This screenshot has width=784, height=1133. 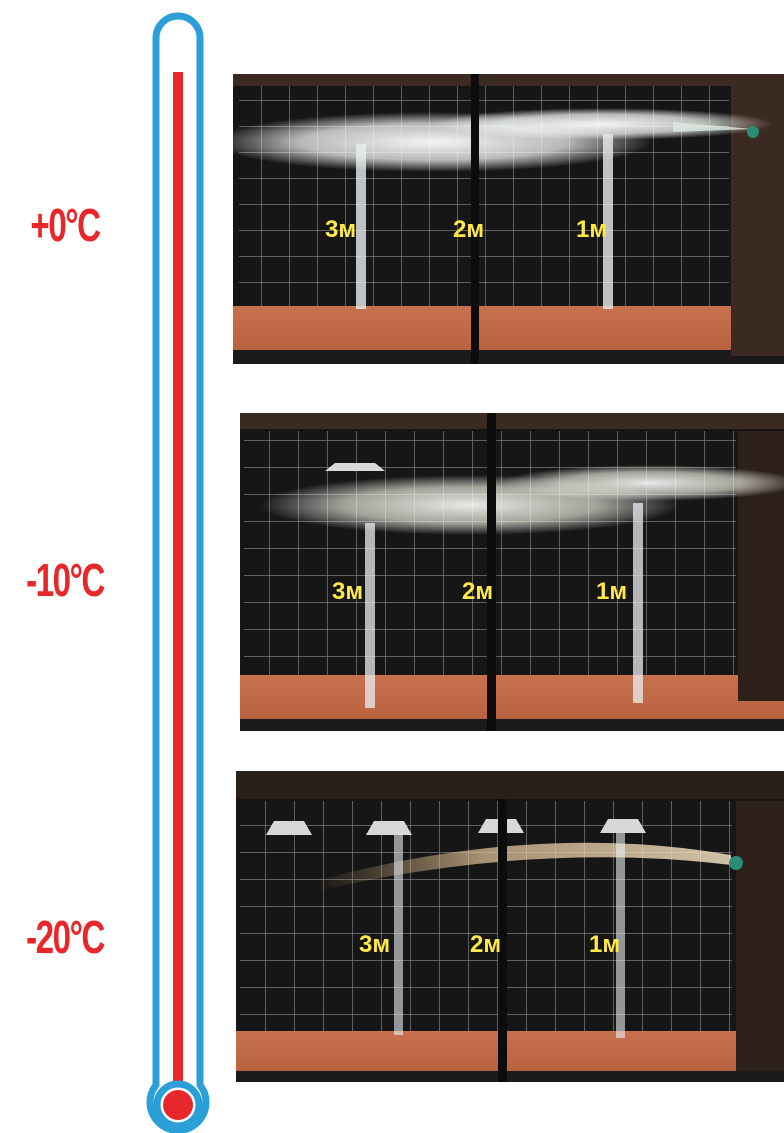 I want to click on temperature-label-10: -10°C, so click(x=65, y=580).